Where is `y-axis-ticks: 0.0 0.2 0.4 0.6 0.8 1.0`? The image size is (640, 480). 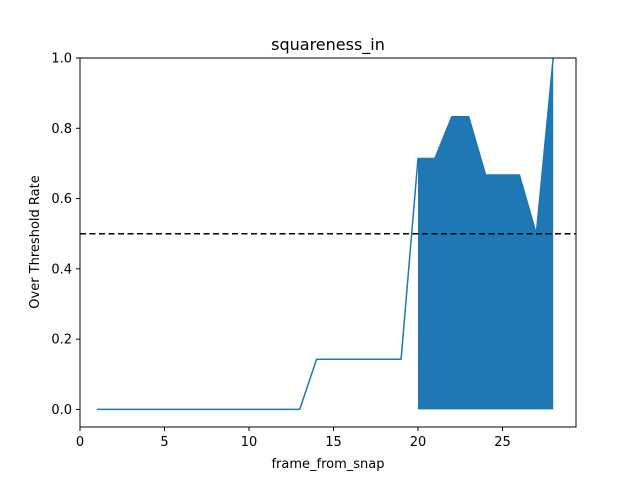
y-axis-ticks: 0.0 0.2 0.4 0.6 0.8 1.0 is located at coordinates (65, 235).